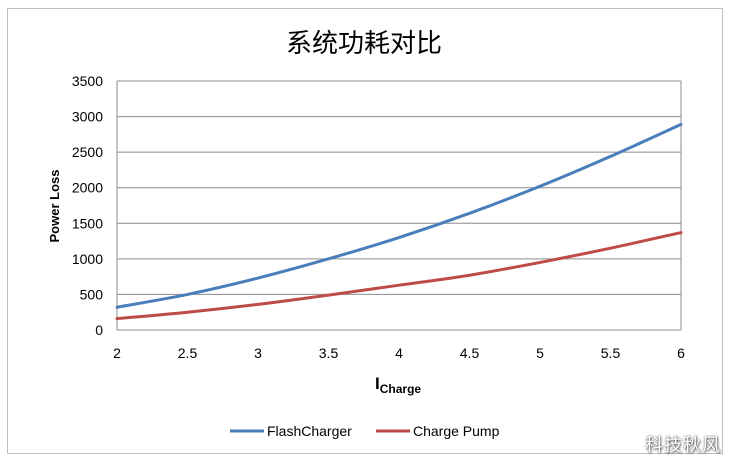 The image size is (731, 467). What do you see at coordinates (540, 353) in the screenshot?
I see `x-tick-label-6: 5` at bounding box center [540, 353].